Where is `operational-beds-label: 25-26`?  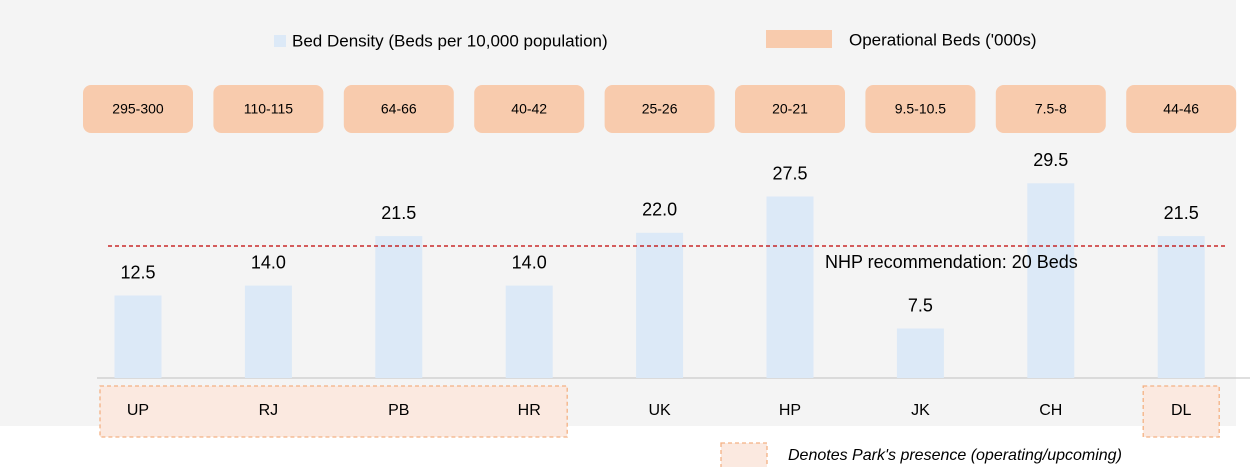 operational-beds-label: 25-26 is located at coordinates (660, 109).